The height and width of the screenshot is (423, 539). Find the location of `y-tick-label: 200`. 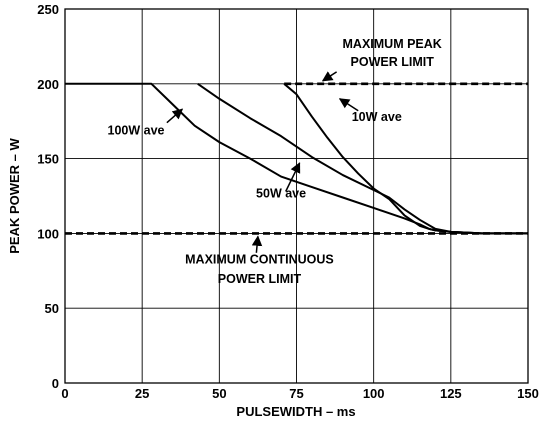

y-tick-label: 200 is located at coordinates (48, 84).